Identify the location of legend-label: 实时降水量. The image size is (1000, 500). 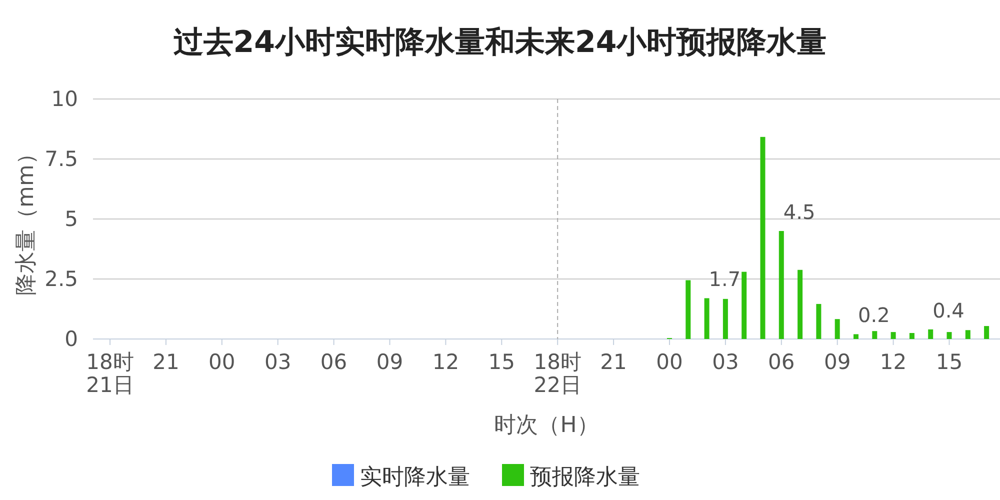
(415, 477).